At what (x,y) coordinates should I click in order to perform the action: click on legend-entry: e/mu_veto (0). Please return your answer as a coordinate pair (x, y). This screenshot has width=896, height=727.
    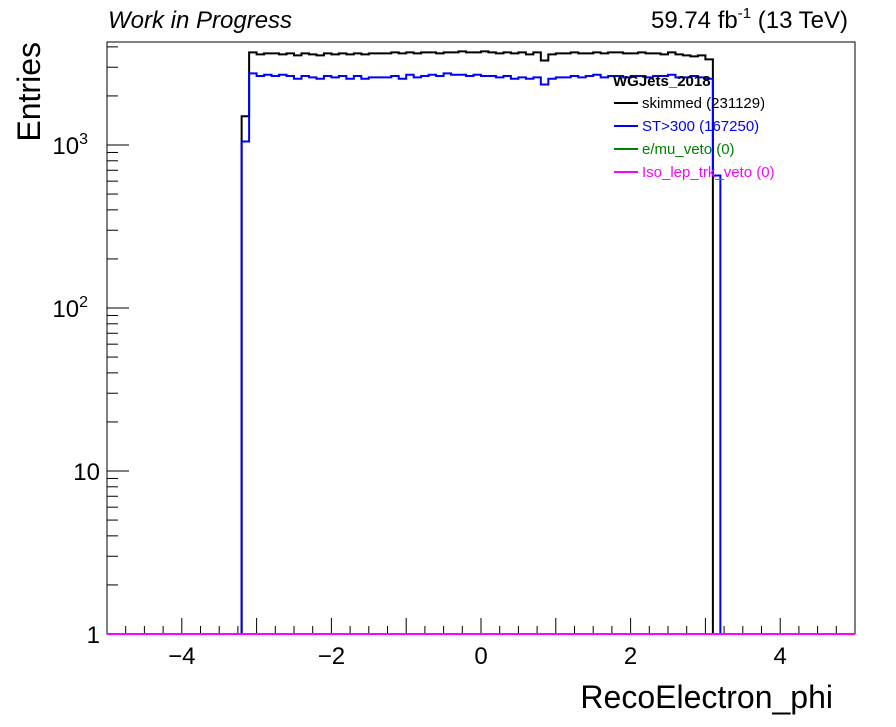
    Looking at the image, I should click on (674, 149).